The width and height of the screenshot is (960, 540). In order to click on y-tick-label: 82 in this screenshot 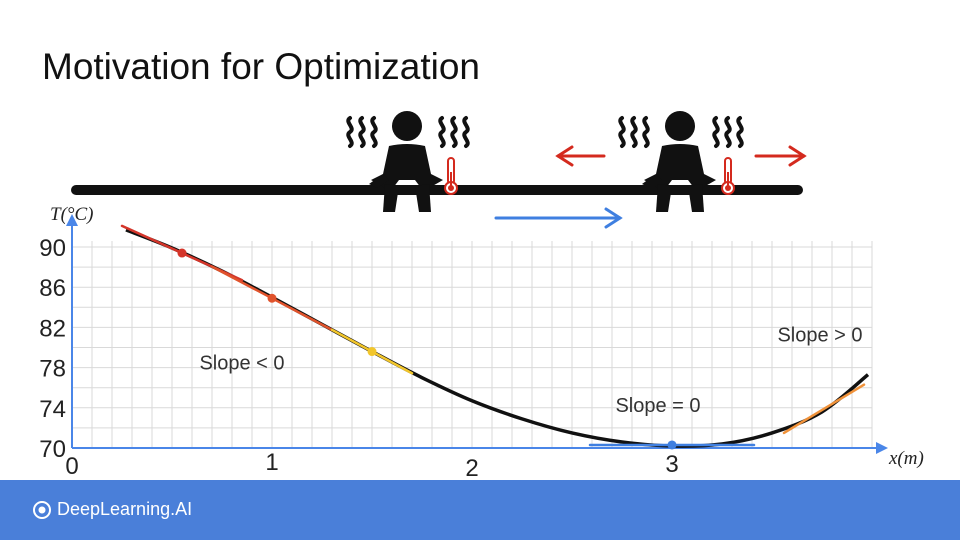, I will do `click(52, 328)`.